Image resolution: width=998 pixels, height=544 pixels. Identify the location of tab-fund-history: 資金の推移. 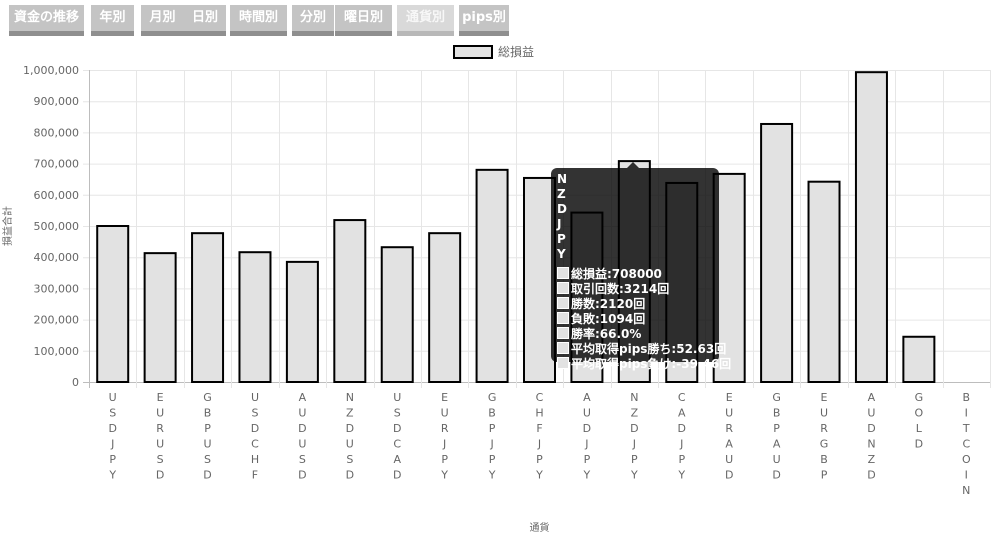
(46, 20).